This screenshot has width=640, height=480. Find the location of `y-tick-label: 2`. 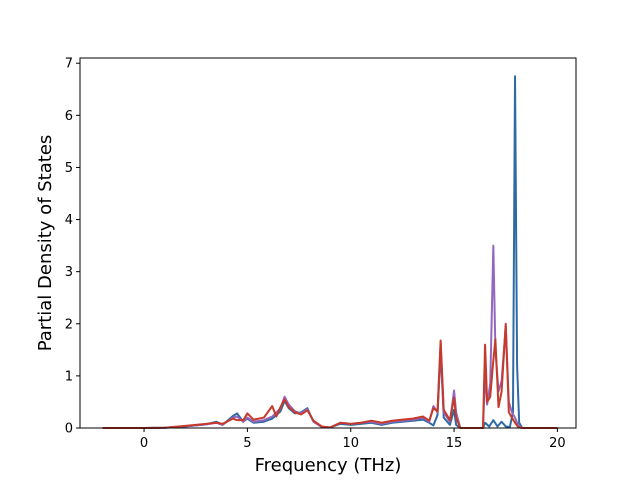

y-tick-label: 2 is located at coordinates (69, 324).